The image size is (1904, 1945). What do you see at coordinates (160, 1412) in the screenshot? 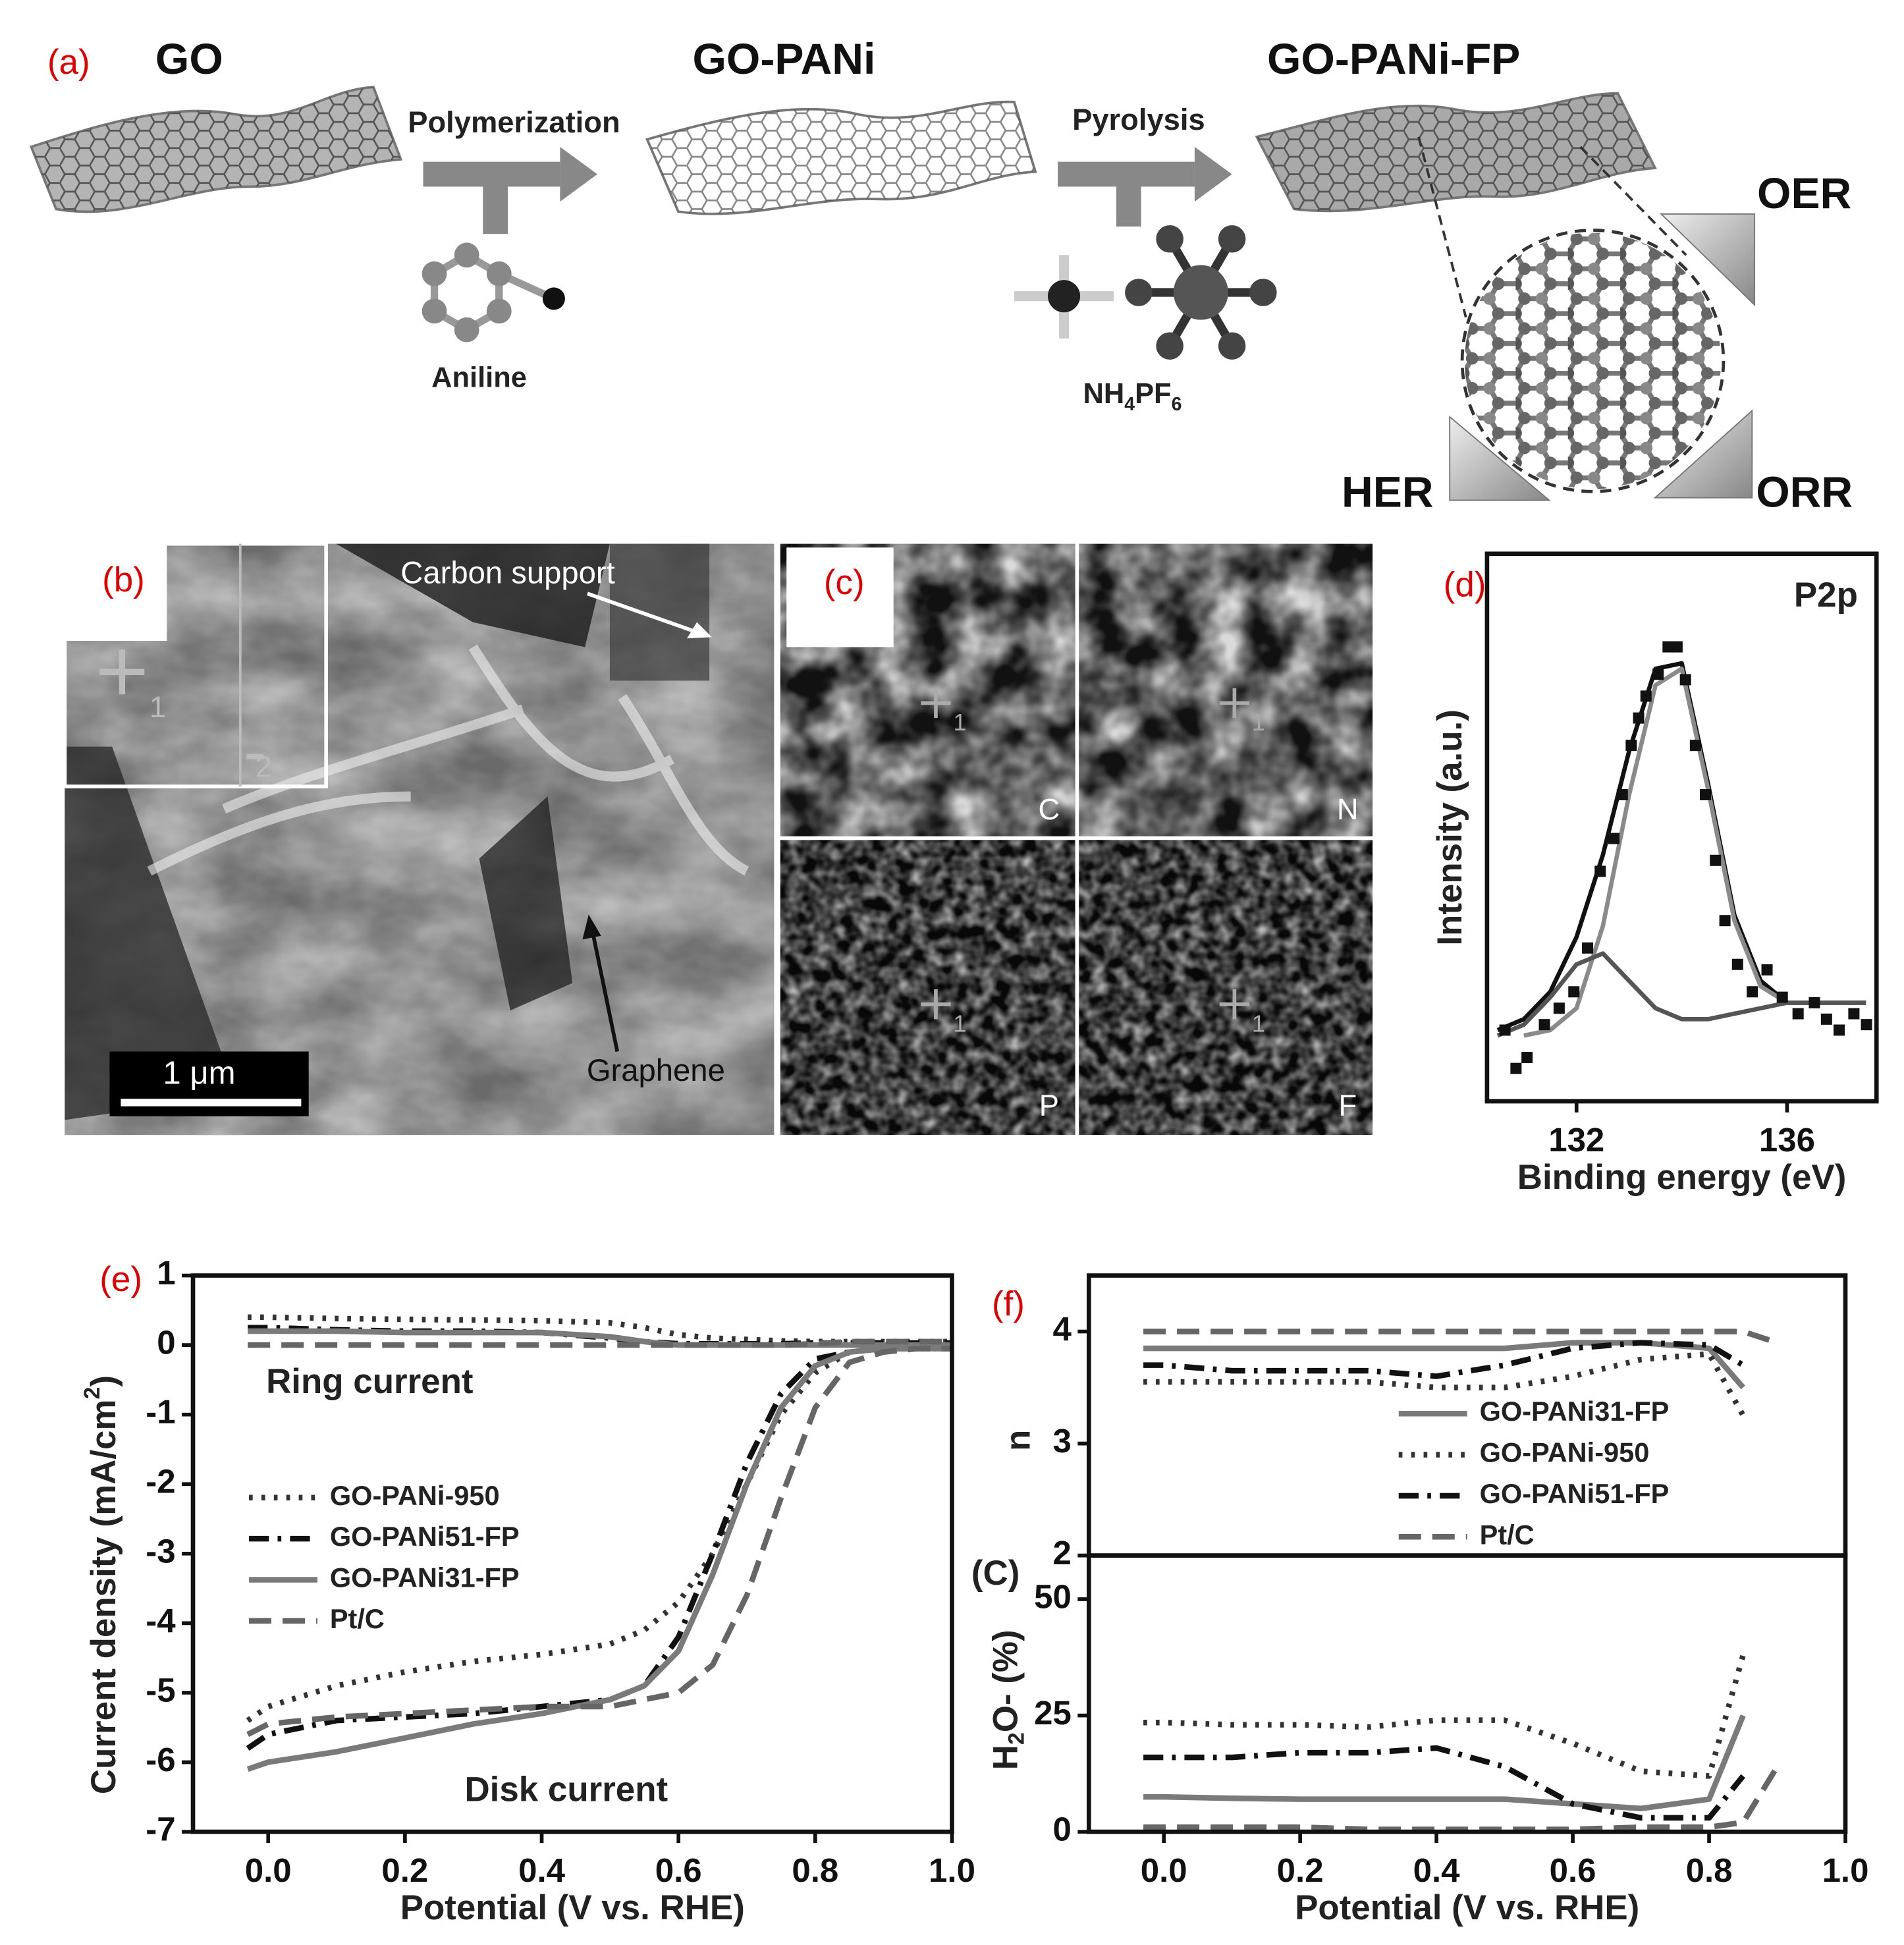
I see `y-tick-label: -1` at bounding box center [160, 1412].